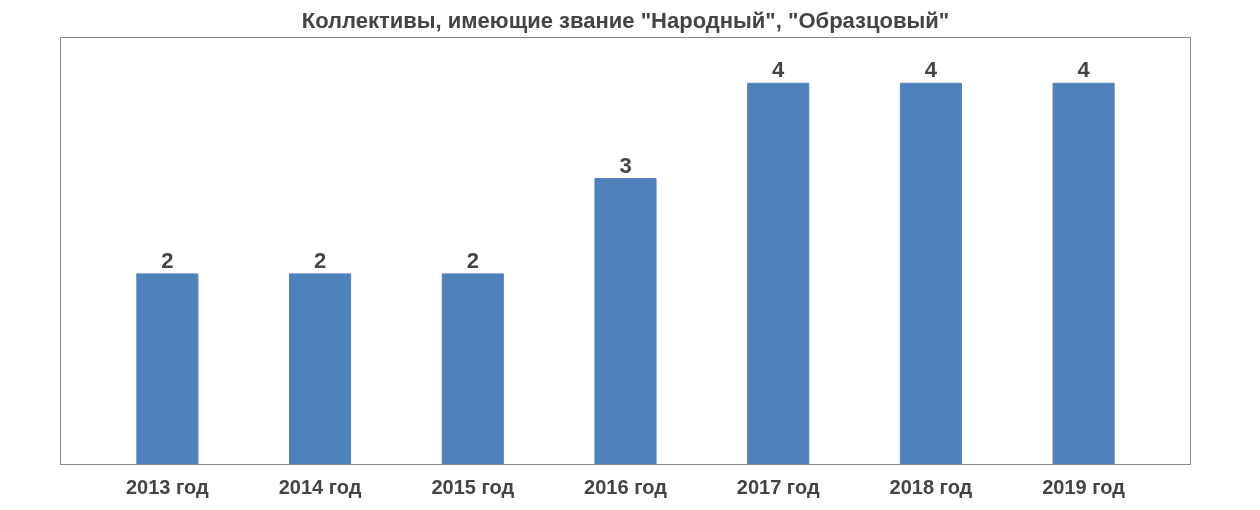 The width and height of the screenshot is (1260, 510). I want to click on x-tick-label: 2013 год, so click(168, 486).